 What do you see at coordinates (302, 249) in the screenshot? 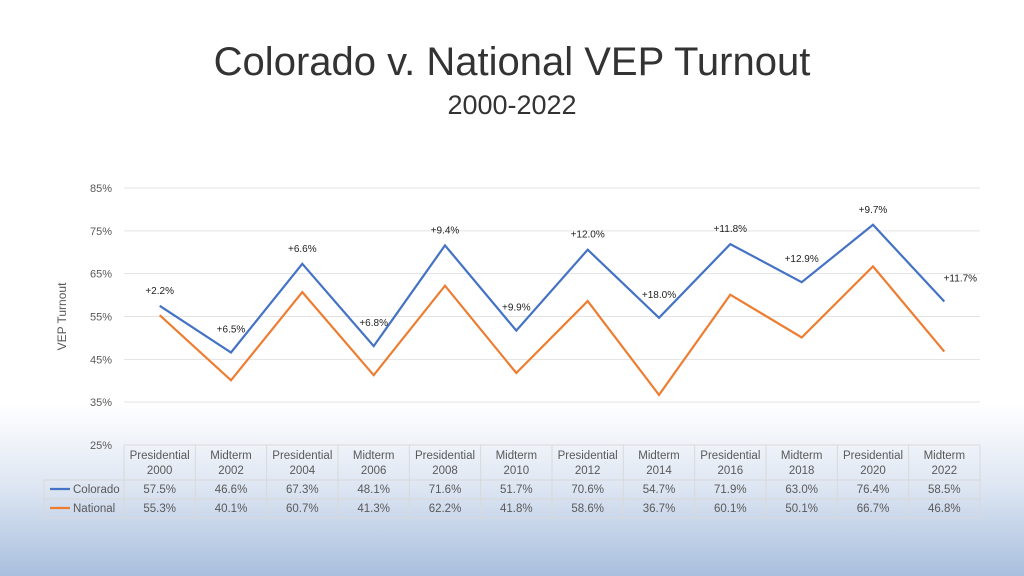
I see `data-label: +6.6%` at bounding box center [302, 249].